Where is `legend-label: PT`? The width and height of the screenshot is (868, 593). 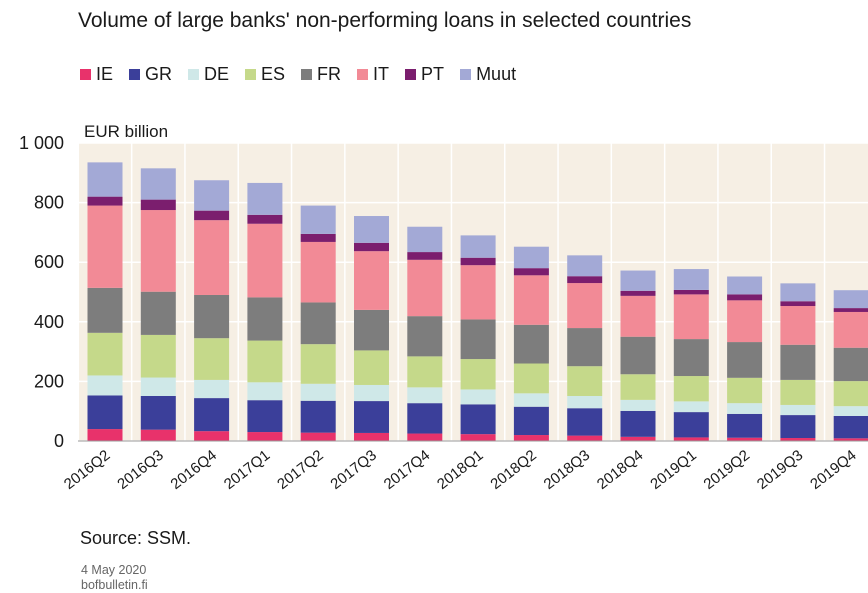 legend-label: PT is located at coordinates (433, 74).